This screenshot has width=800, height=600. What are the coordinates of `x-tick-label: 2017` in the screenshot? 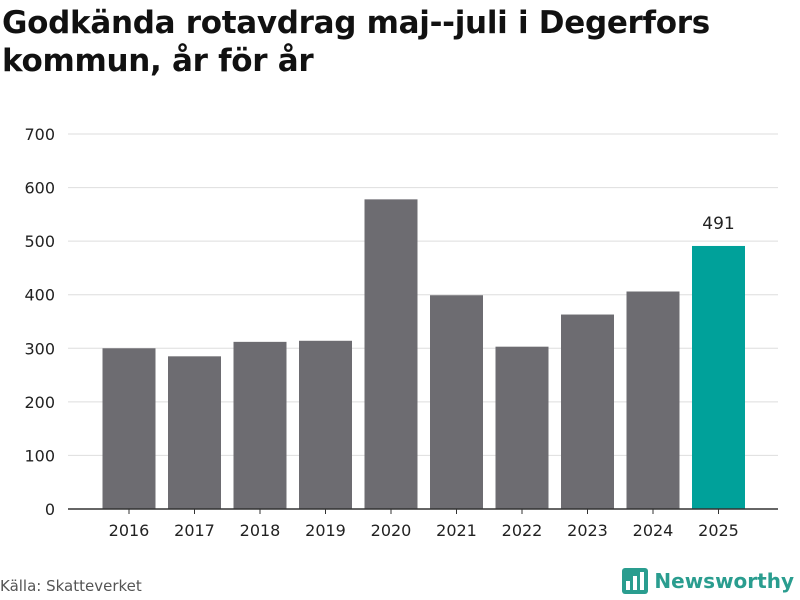 It's located at (194, 530).